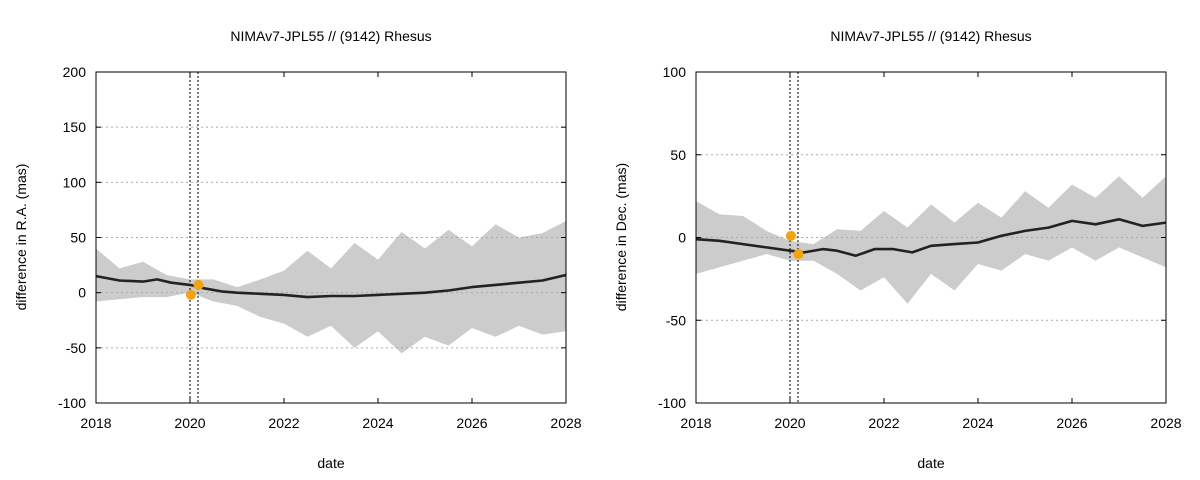 Image resolution: width=1200 pixels, height=480 pixels. I want to click on dec-y-tick-label: -100, so click(672, 403).